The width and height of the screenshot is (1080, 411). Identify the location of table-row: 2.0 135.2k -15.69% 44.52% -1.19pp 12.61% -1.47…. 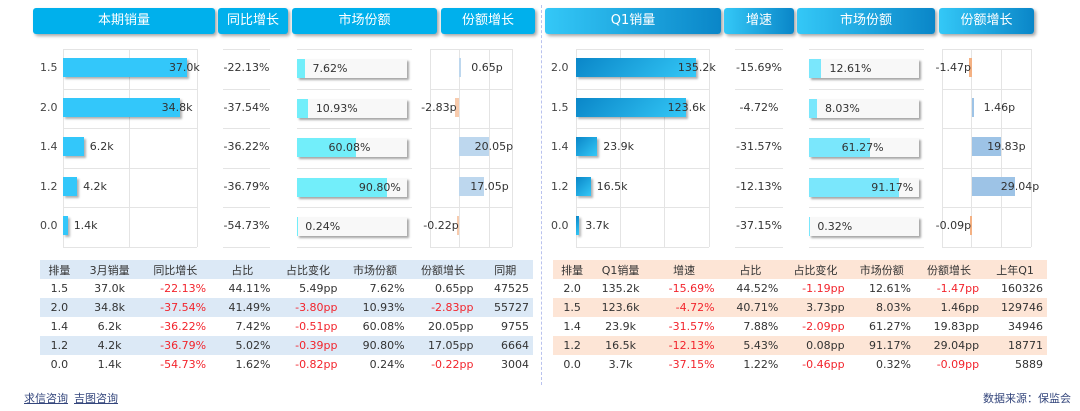
(800, 288).